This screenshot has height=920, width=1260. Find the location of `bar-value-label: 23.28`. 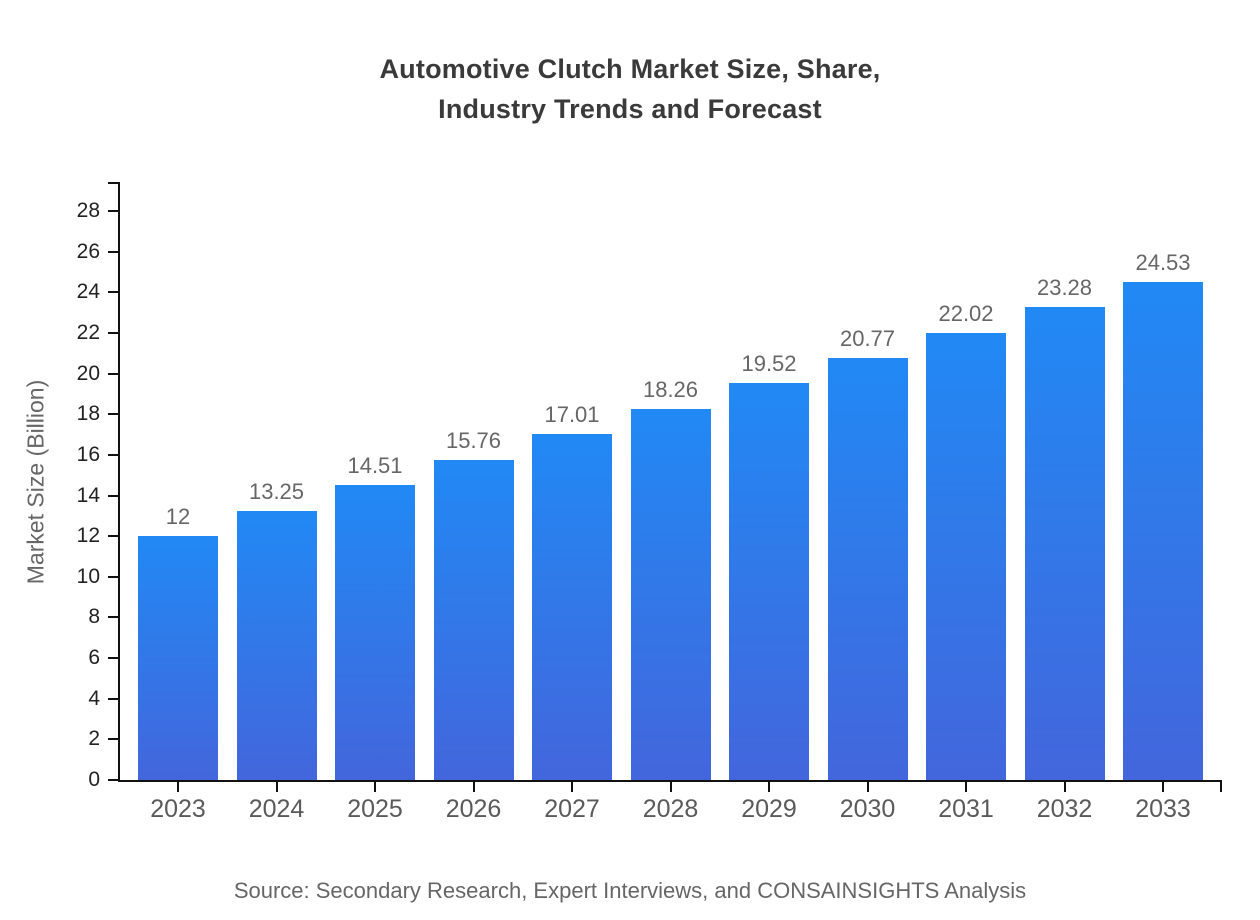

bar-value-label: 23.28 is located at coordinates (1064, 287).